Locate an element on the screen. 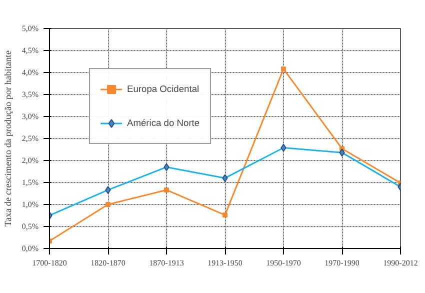 The height and width of the screenshot is (293, 425). x-tick-label: 1950-1970 is located at coordinates (283, 263).